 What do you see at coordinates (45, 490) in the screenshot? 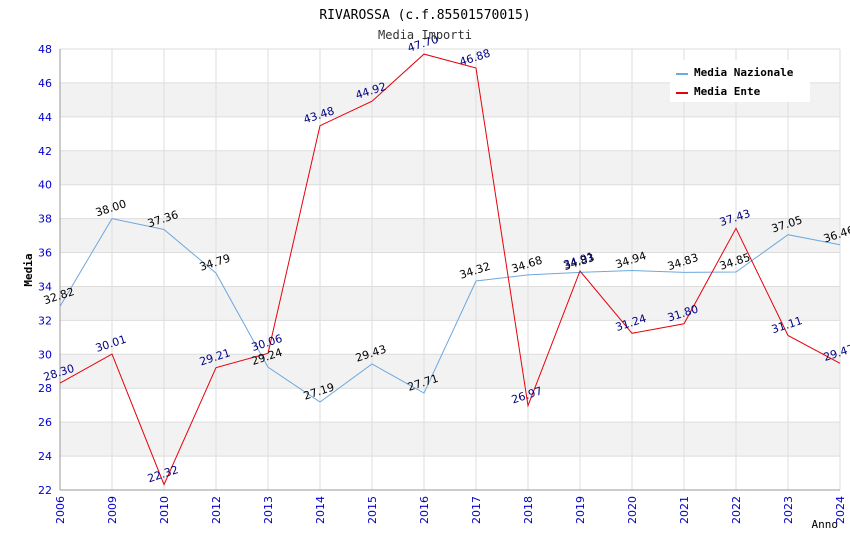
I see `y-tick-label: 22` at bounding box center [45, 490].